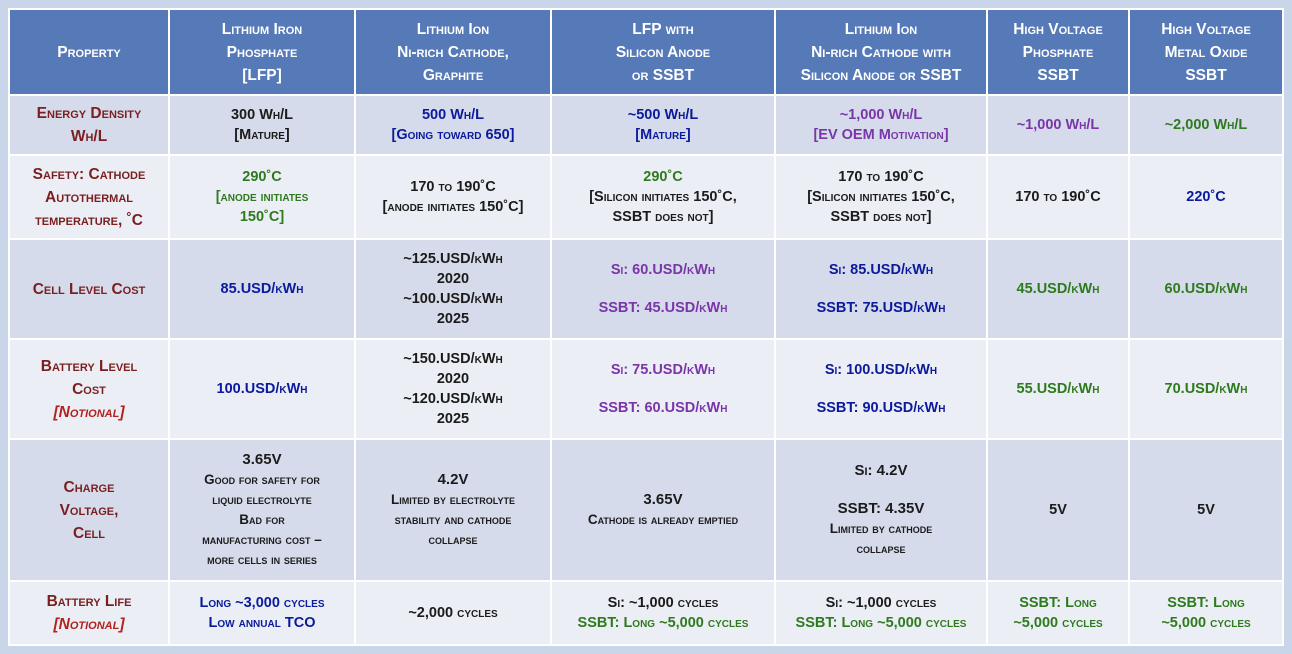 Image resolution: width=1292 pixels, height=654 pixels. Describe the element at coordinates (453, 52) in the screenshot. I see `header-nmc: Lithium Ion Ni-rich Cathode, Graphite` at that location.